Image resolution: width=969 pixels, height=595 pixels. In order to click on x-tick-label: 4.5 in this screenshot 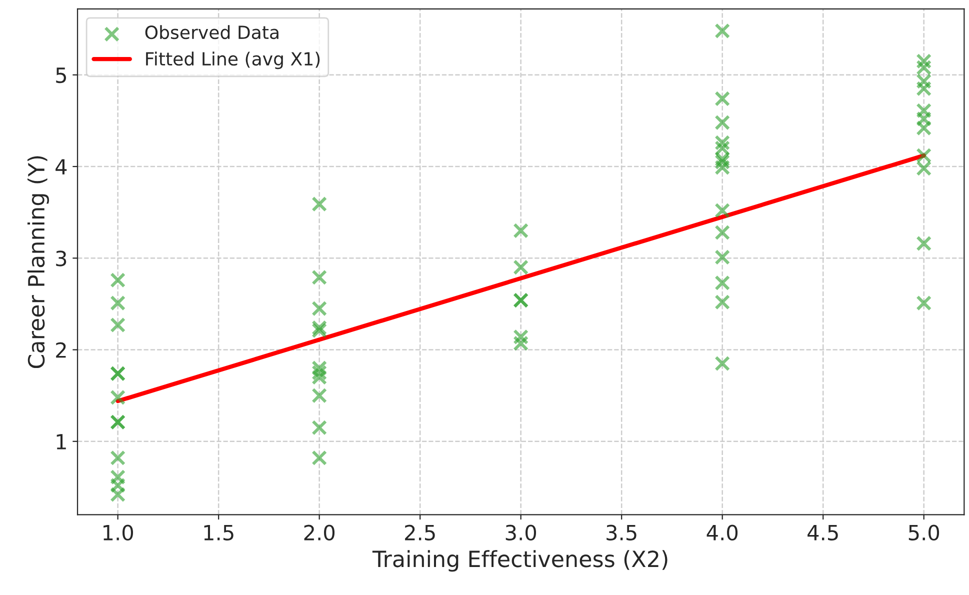, I will do `click(823, 533)`.